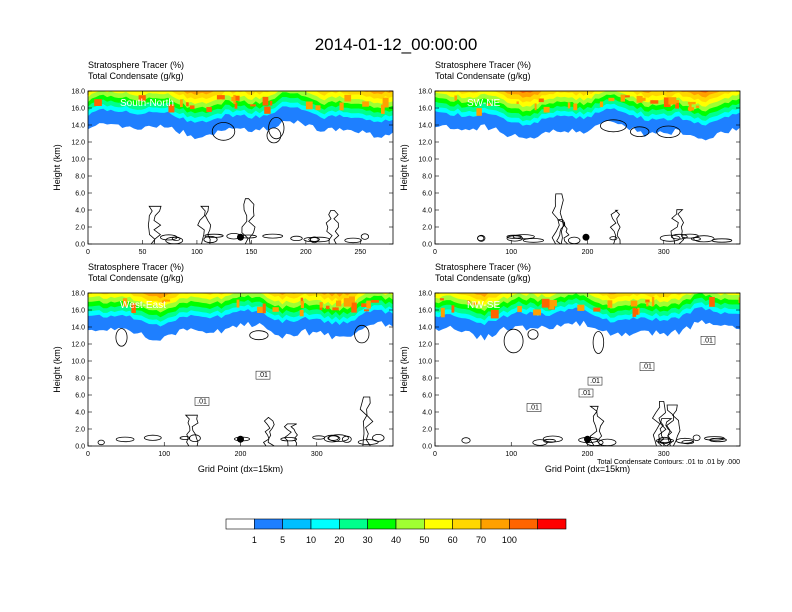 Image resolution: width=792 pixels, height=612 pixels. I want to click on y-tick-label: 16.0, so click(425, 109).